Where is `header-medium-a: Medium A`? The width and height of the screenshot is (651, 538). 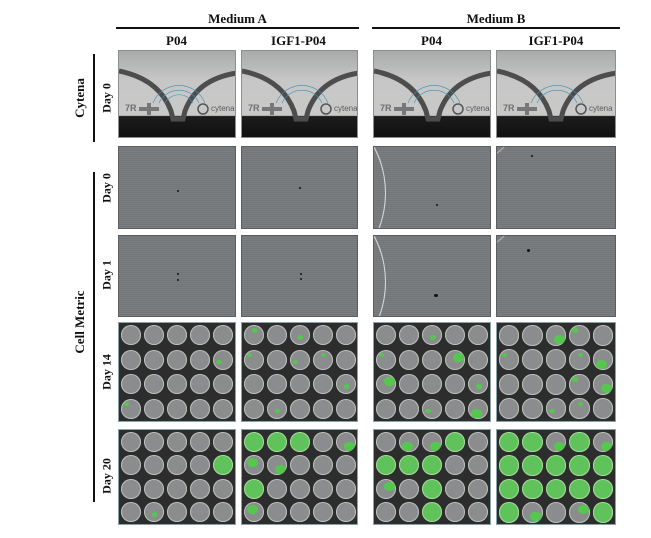 header-medium-a: Medium A is located at coordinates (237, 18).